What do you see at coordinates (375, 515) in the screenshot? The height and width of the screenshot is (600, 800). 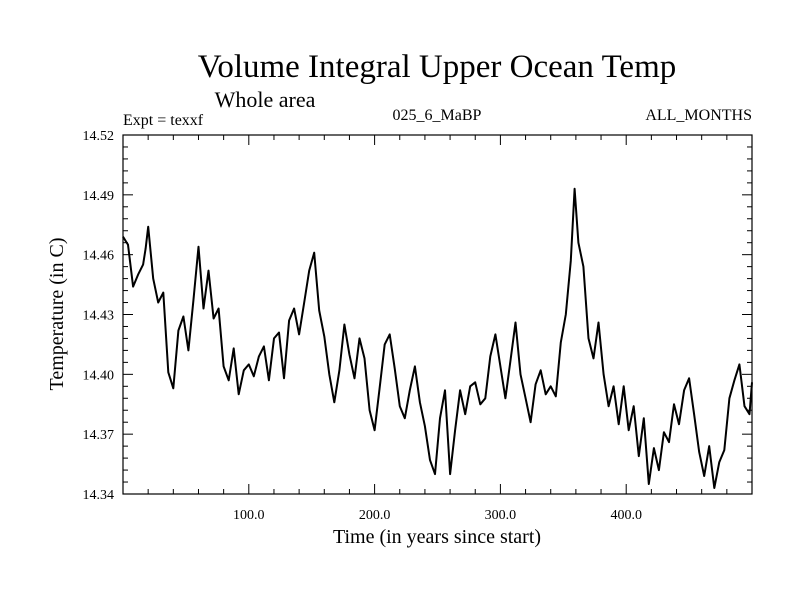 I see `x-tick-label: 200.0` at bounding box center [375, 515].